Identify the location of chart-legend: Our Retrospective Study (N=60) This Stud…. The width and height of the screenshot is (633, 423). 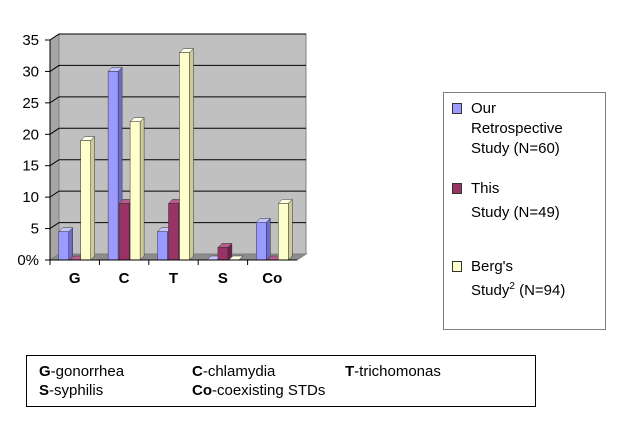
(524, 211).